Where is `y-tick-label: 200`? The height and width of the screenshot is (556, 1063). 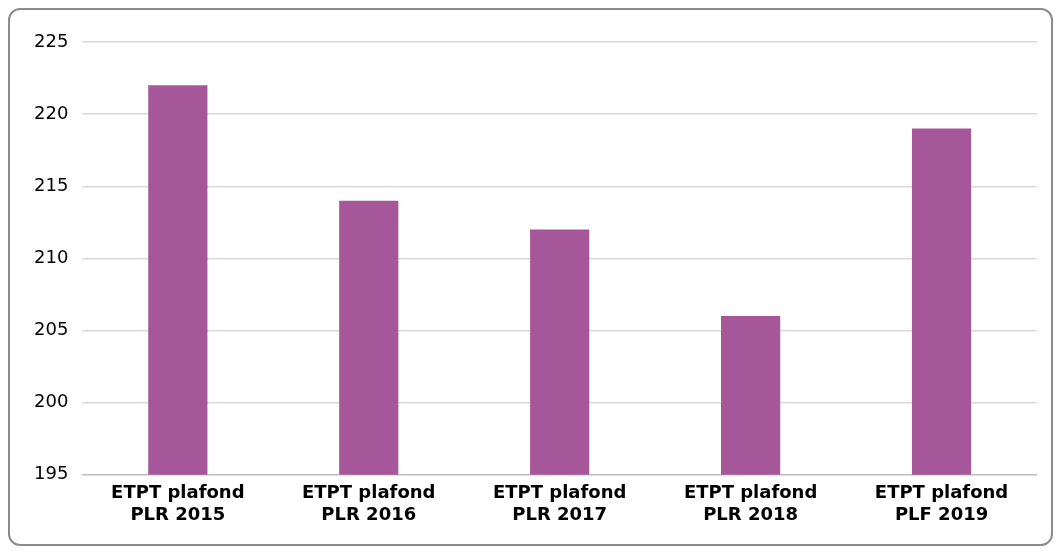 y-tick-label: 200 is located at coordinates (51, 401).